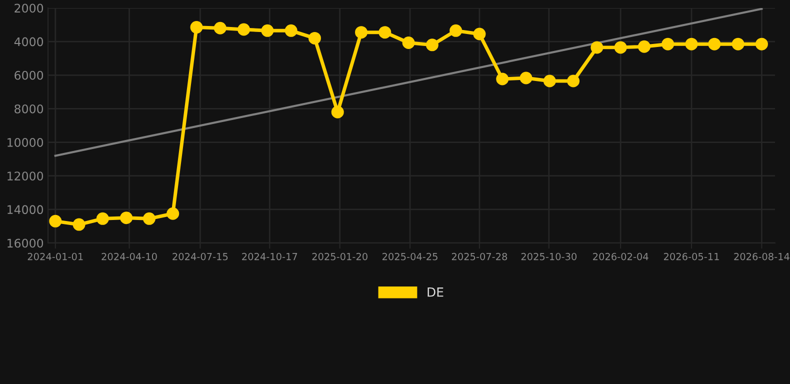 The width and height of the screenshot is (790, 384). I want to click on y-tick-label: 10000, so click(26, 142).